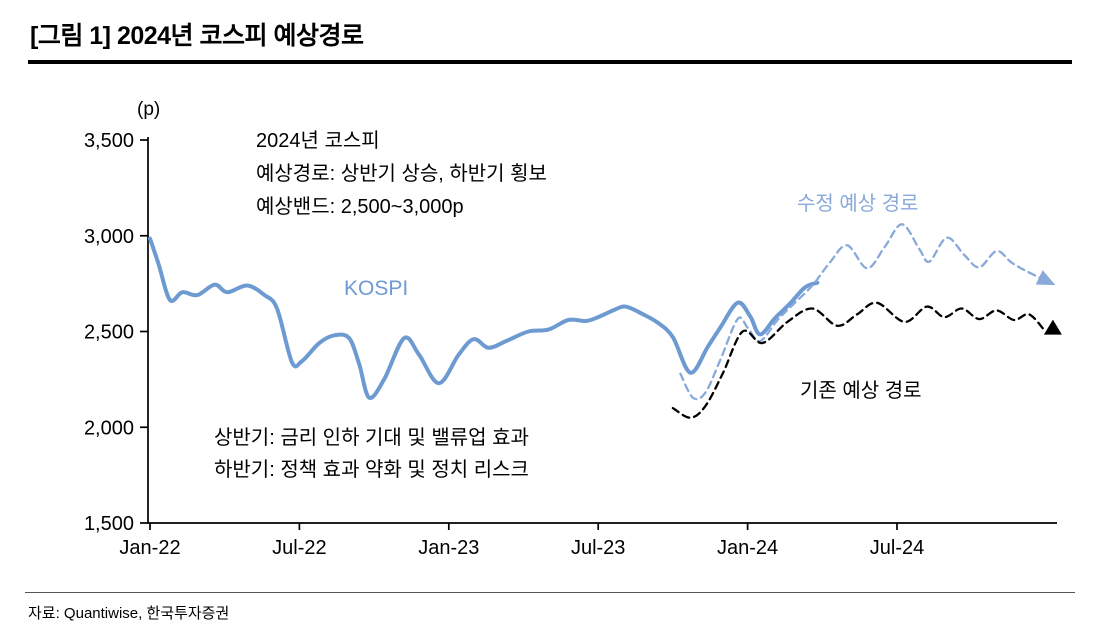  I want to click on title-divider, so click(550, 62).